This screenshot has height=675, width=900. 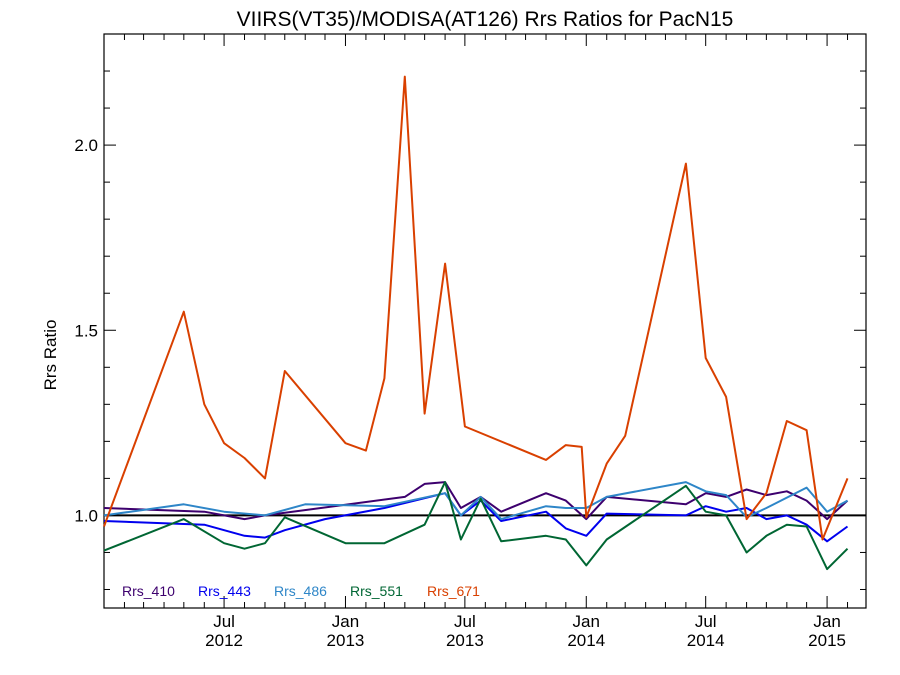 What do you see at coordinates (827, 640) in the screenshot?
I see `x-tick-label-year: 2015` at bounding box center [827, 640].